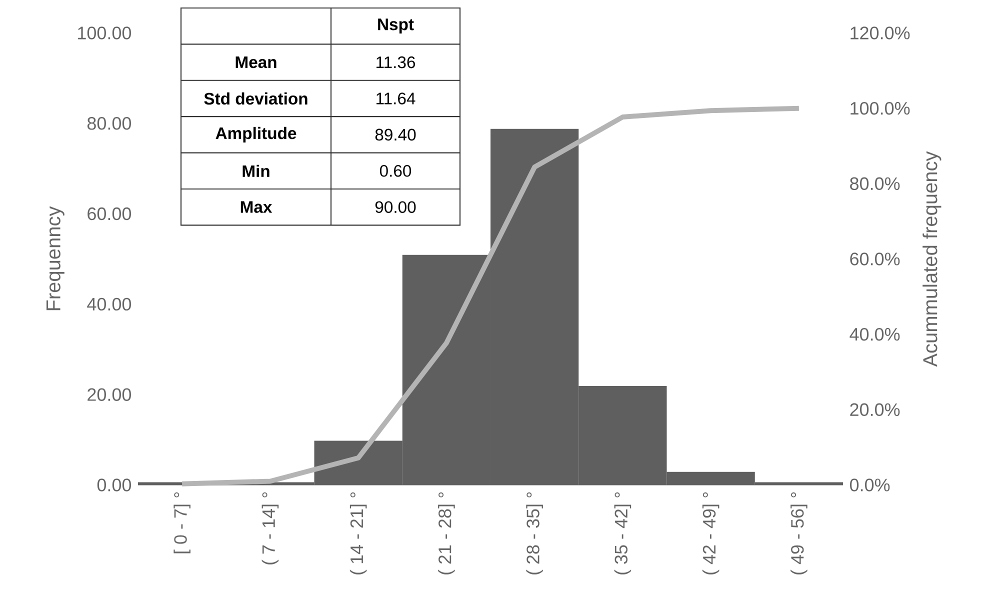  I want to click on y2-tick-label: 120.0%, so click(880, 33).